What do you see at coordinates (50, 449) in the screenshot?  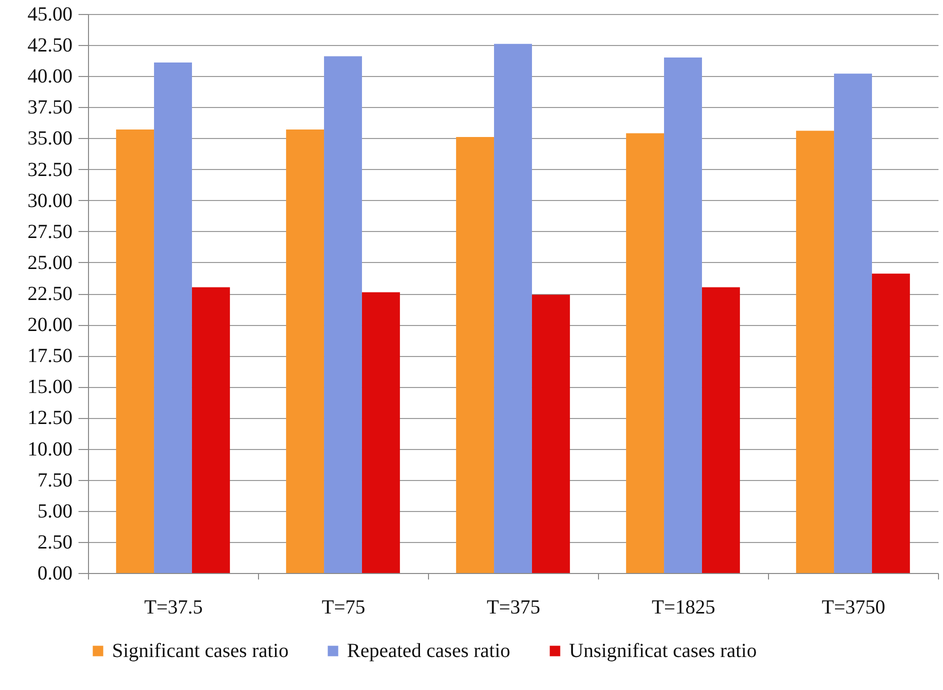 I see `y-tick-label: 10.00` at bounding box center [50, 449].